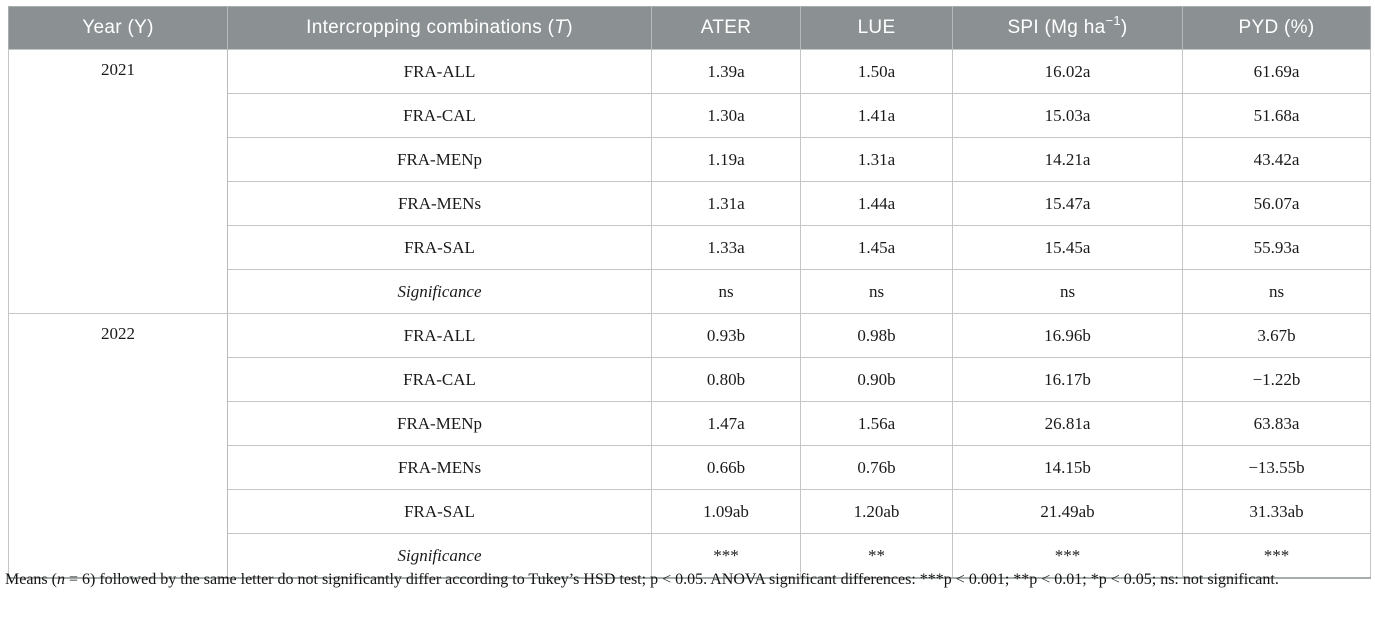 The height and width of the screenshot is (619, 1375). Describe the element at coordinates (1276, 467) in the screenshot. I see `cell-pyd: −13.55b` at that location.